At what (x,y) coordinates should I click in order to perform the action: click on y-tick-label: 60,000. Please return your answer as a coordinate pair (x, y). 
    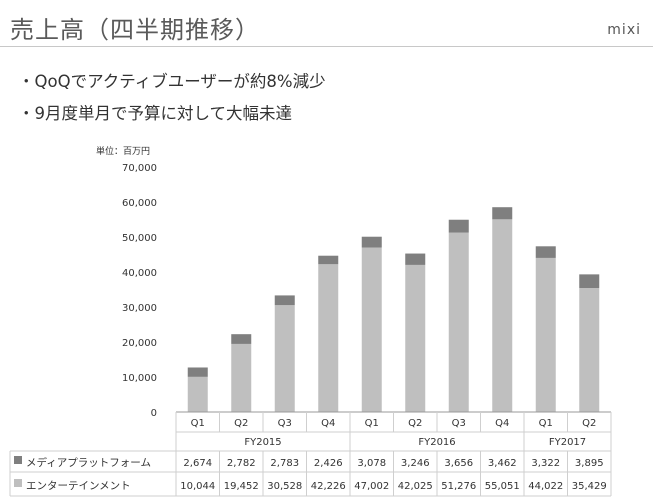
    Looking at the image, I should click on (139, 203).